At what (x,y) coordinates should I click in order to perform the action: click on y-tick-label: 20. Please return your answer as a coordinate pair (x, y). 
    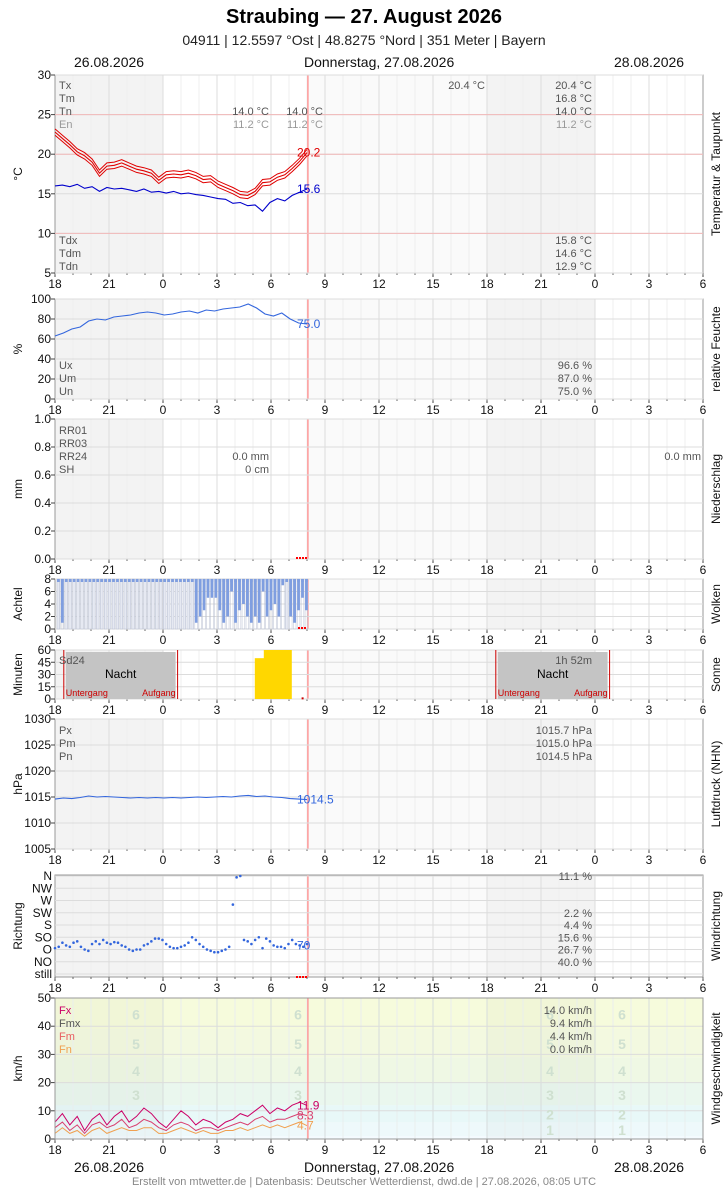
    Looking at the image, I should click on (45, 1083).